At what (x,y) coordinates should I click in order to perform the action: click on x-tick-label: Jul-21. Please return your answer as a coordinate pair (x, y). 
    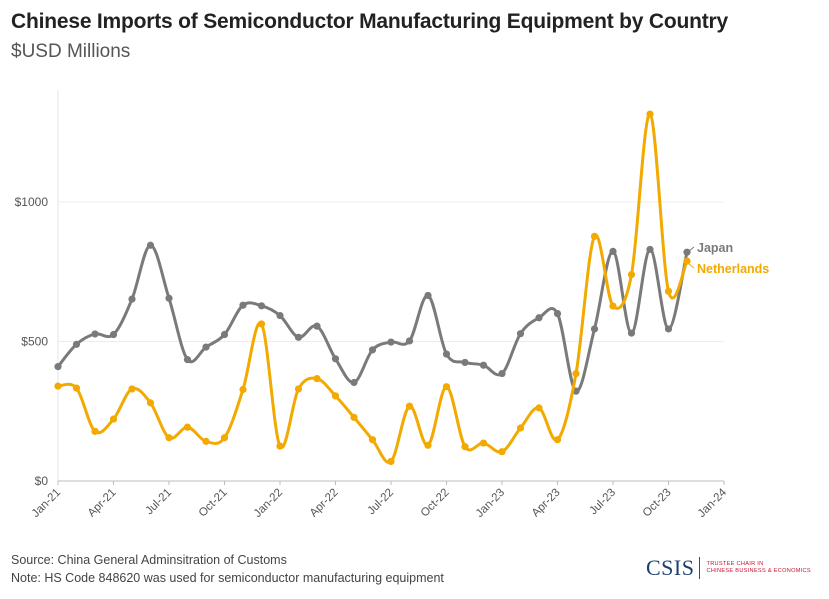
    Looking at the image, I should click on (158, 502).